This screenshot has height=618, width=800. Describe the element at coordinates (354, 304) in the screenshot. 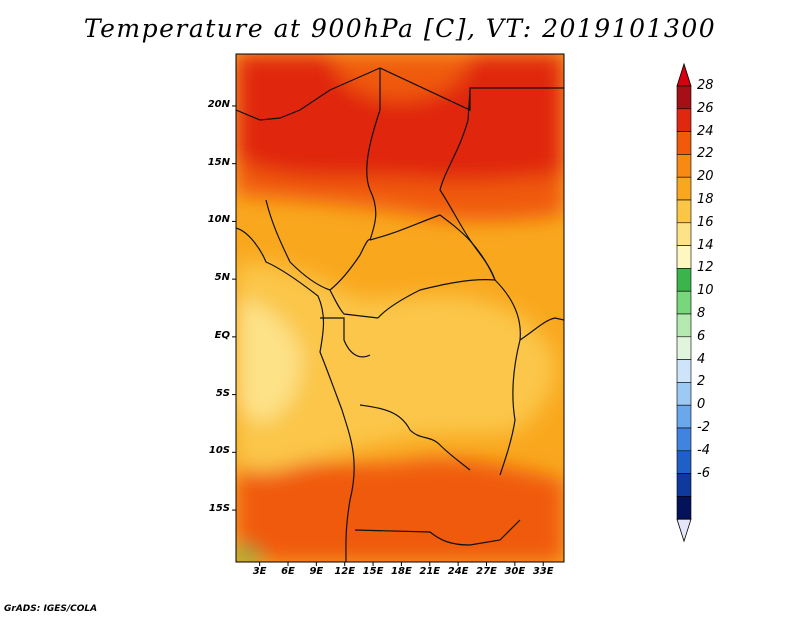

I see `border-cameroon` at that location.